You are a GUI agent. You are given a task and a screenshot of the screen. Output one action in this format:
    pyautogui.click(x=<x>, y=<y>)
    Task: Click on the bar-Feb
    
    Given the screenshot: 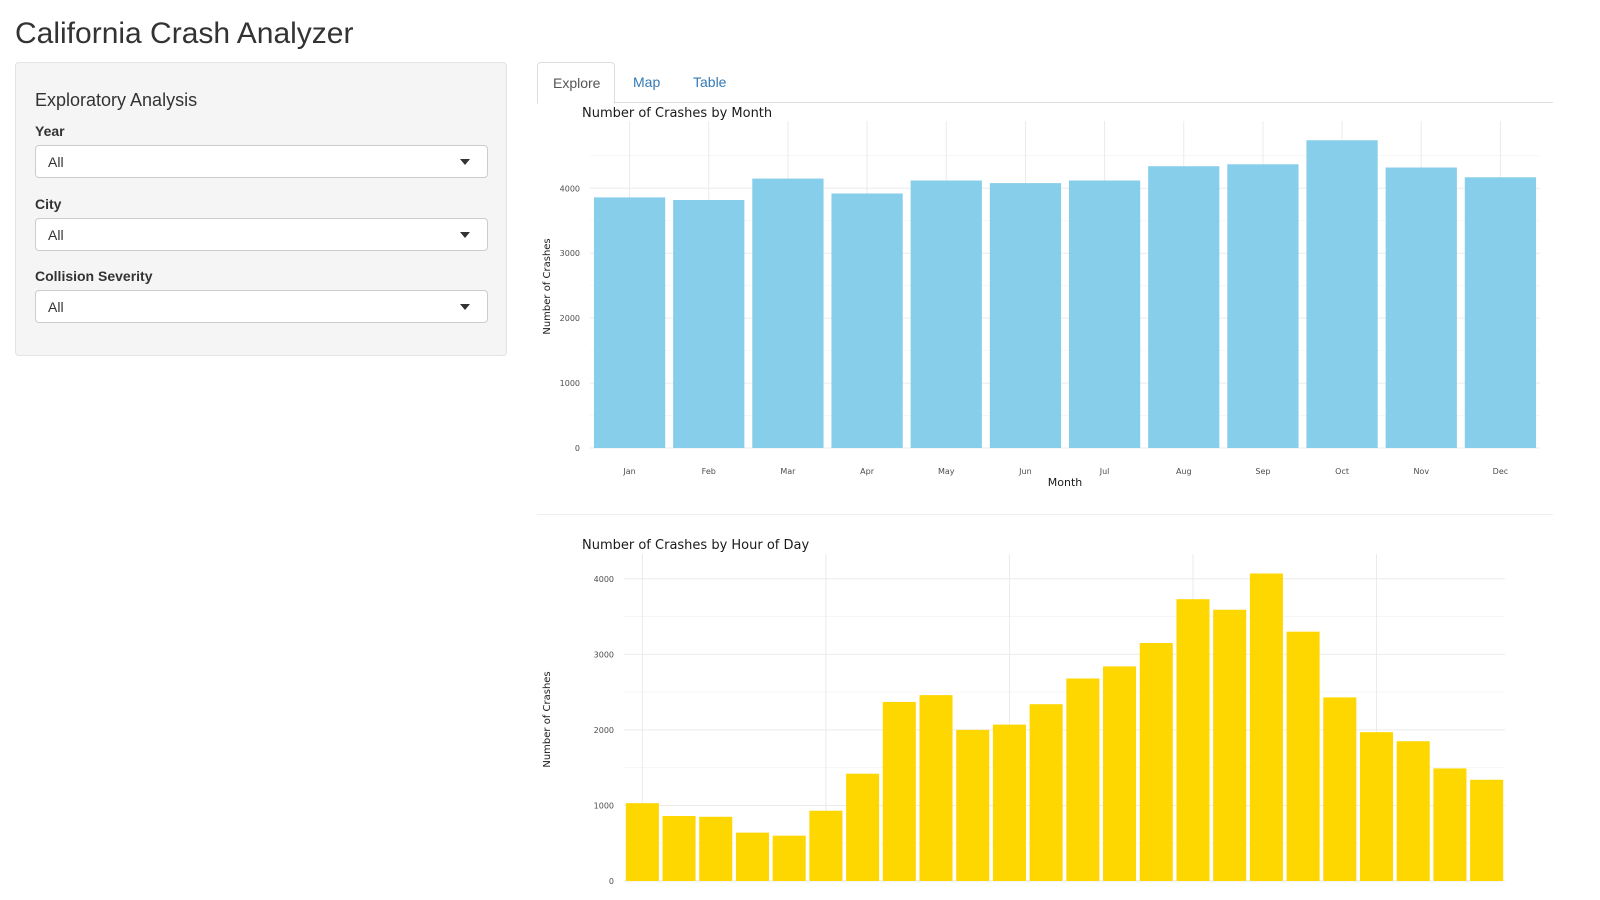 What is the action you would take?
    pyautogui.click(x=709, y=323)
    